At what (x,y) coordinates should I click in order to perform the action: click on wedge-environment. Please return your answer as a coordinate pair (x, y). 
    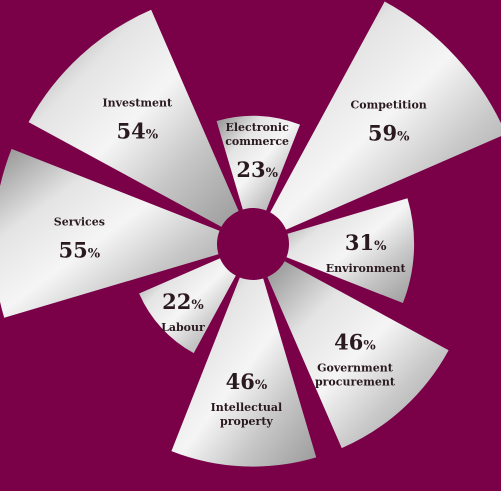
    Looking at the image, I should click on (349, 251).